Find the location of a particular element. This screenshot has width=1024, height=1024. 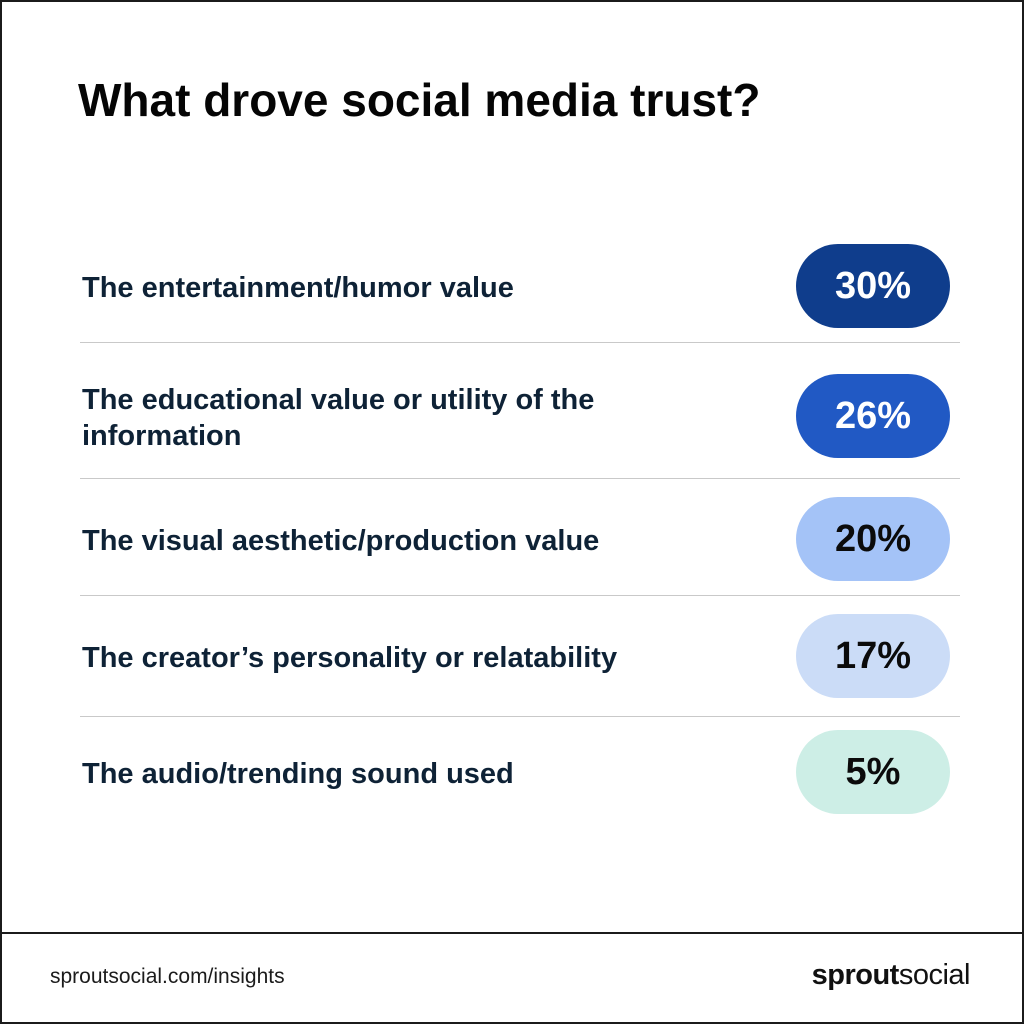

category-label: The visual aesthetic/production value is located at coordinates (341, 541).